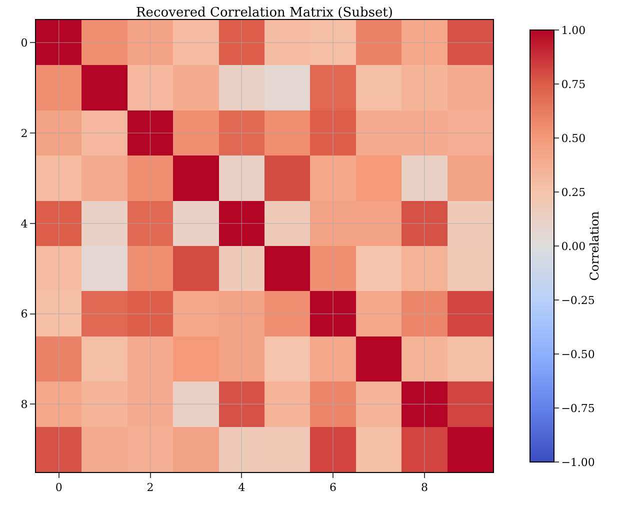 Image resolution: width=635 pixels, height=506 pixels. What do you see at coordinates (24, 314) in the screenshot?
I see `y-tick-label: 6` at bounding box center [24, 314].